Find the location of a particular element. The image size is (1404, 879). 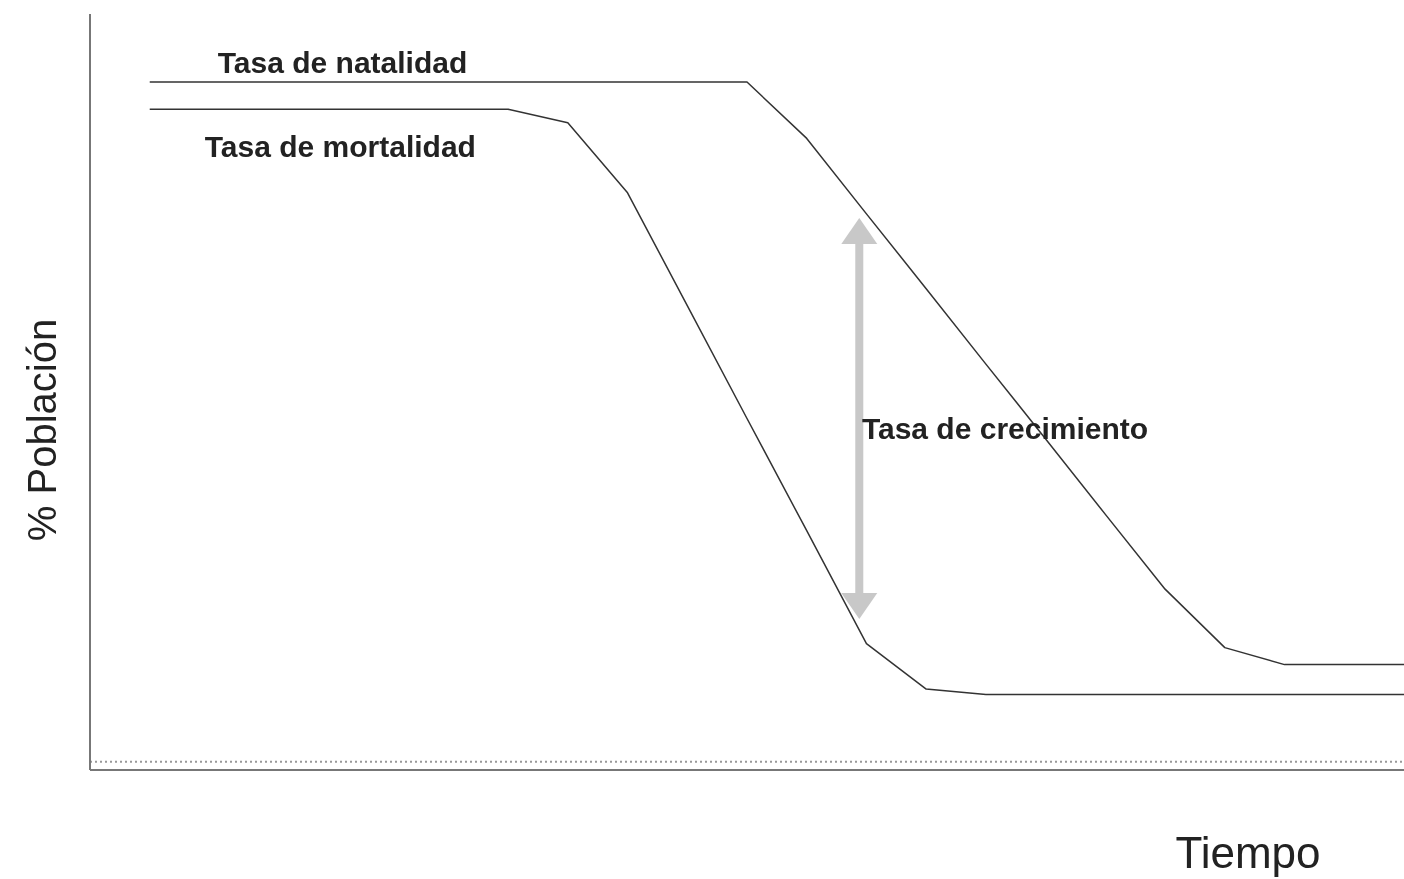

series-label: Tasa de mortalidad is located at coordinates (340, 147).